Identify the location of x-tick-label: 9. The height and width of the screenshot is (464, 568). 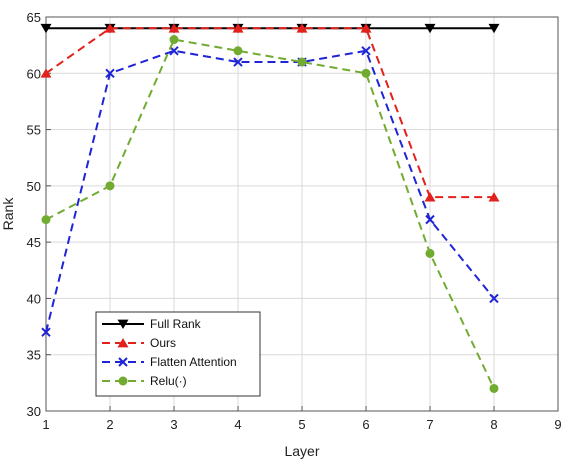
(557, 424).